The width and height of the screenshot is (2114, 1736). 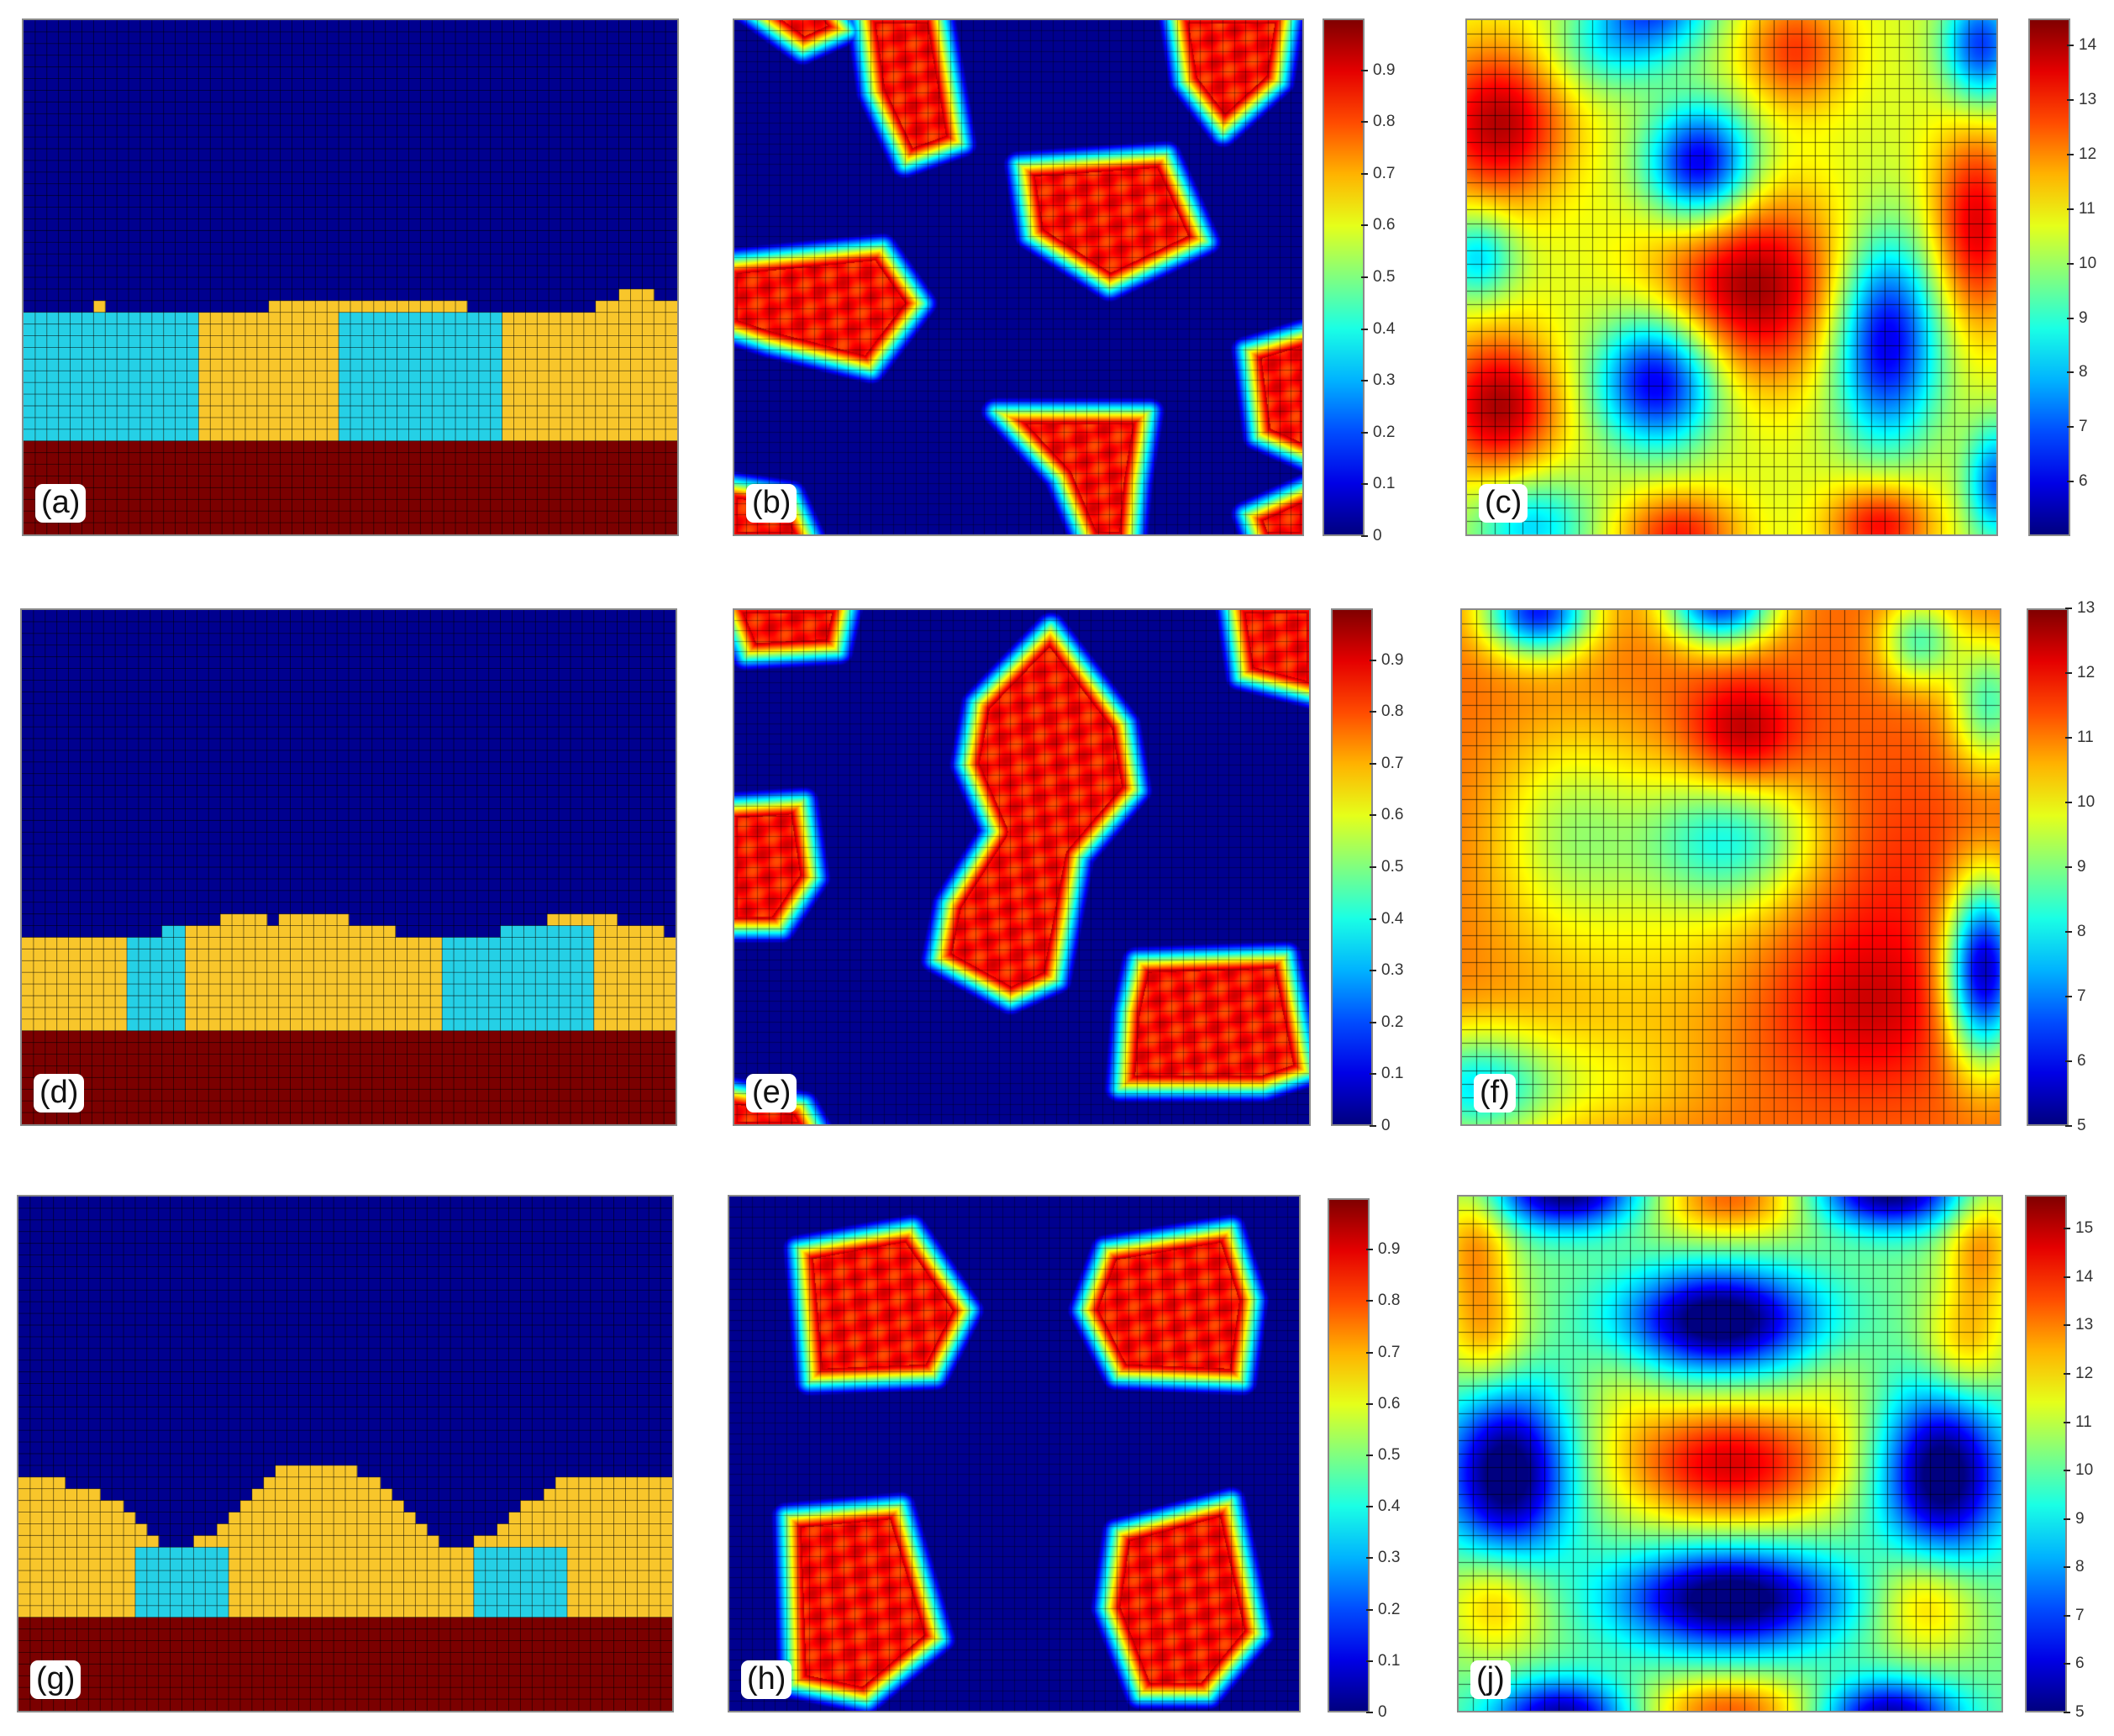 What do you see at coordinates (1392, 867) in the screenshot?
I see `colorbar-tick-label: 0.5` at bounding box center [1392, 867].